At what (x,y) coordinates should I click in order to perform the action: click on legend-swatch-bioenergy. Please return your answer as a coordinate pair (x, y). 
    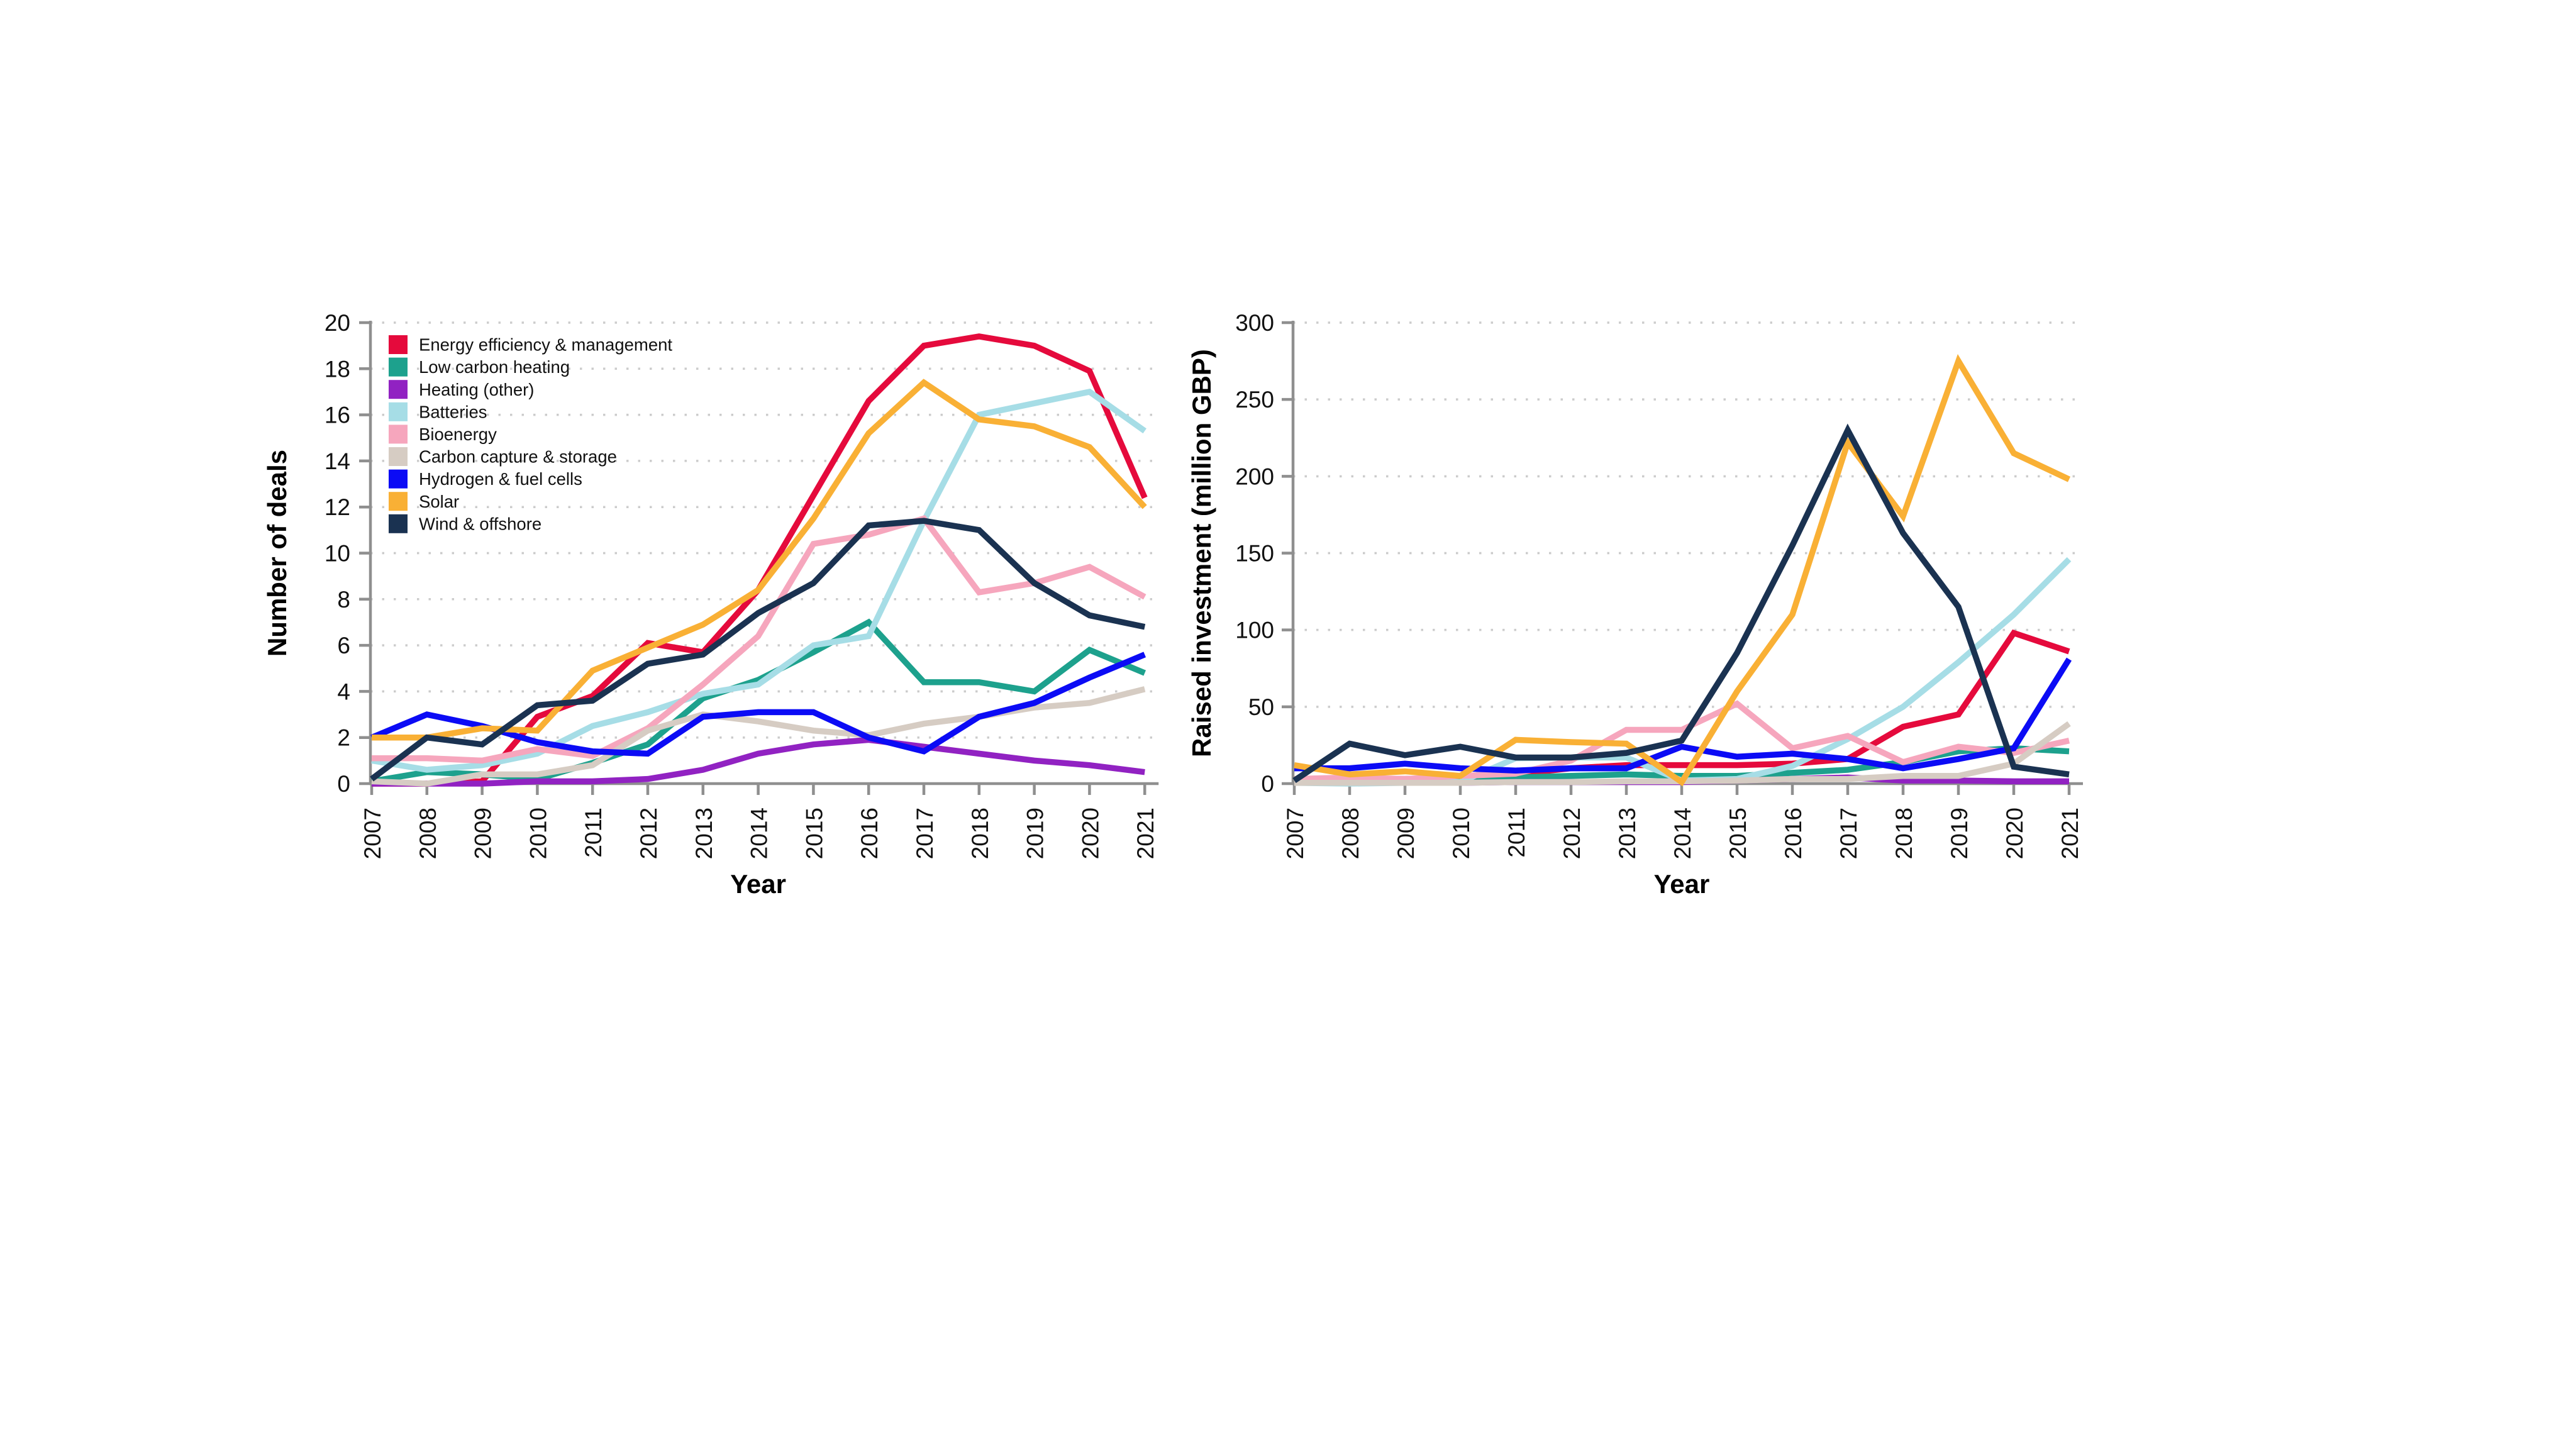
    Looking at the image, I should click on (398, 434).